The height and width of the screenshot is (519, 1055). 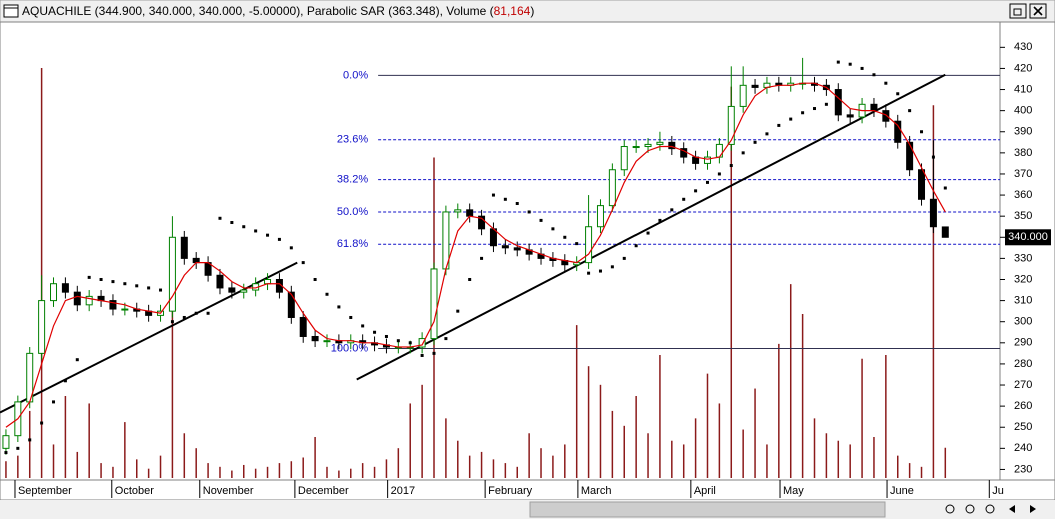 I want to click on x-tick-label: June, so click(x=902, y=491).